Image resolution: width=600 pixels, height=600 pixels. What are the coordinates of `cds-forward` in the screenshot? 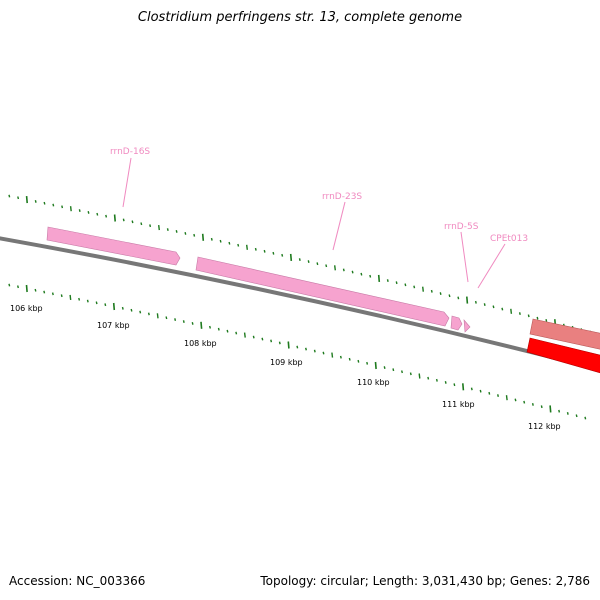 It's located at (564, 334).